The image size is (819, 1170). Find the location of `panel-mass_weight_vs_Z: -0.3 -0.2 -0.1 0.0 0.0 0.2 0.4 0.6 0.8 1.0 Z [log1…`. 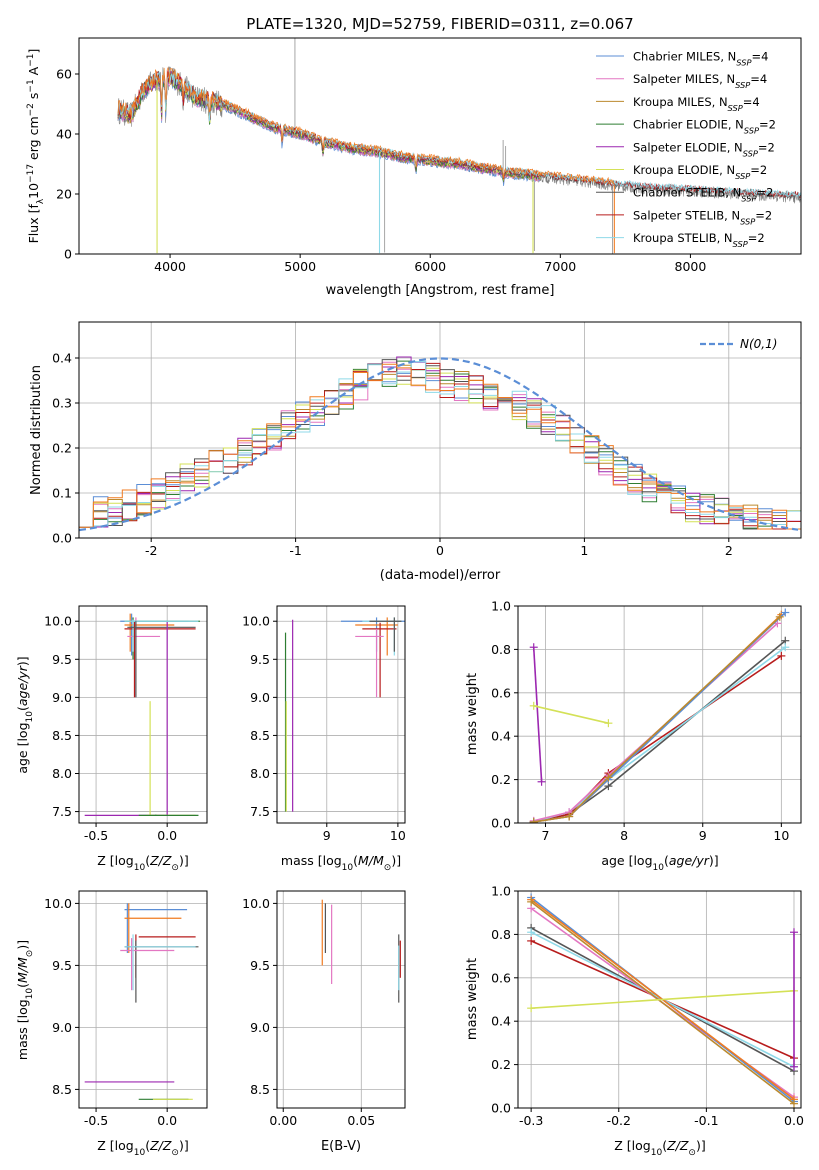

panel-mass_weight_vs_Z: -0.3 -0.2 -0.1 0.0 0.0 0.2 0.4 0.6 0.8 1.0 Z [log1… is located at coordinates (634, 1021).